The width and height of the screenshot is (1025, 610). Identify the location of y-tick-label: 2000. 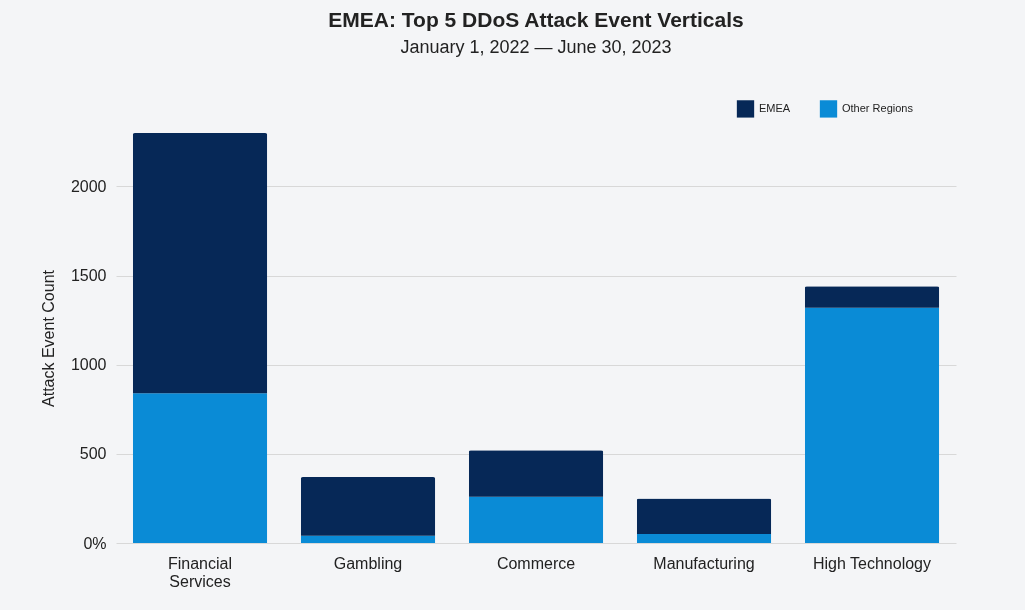
(88, 186).